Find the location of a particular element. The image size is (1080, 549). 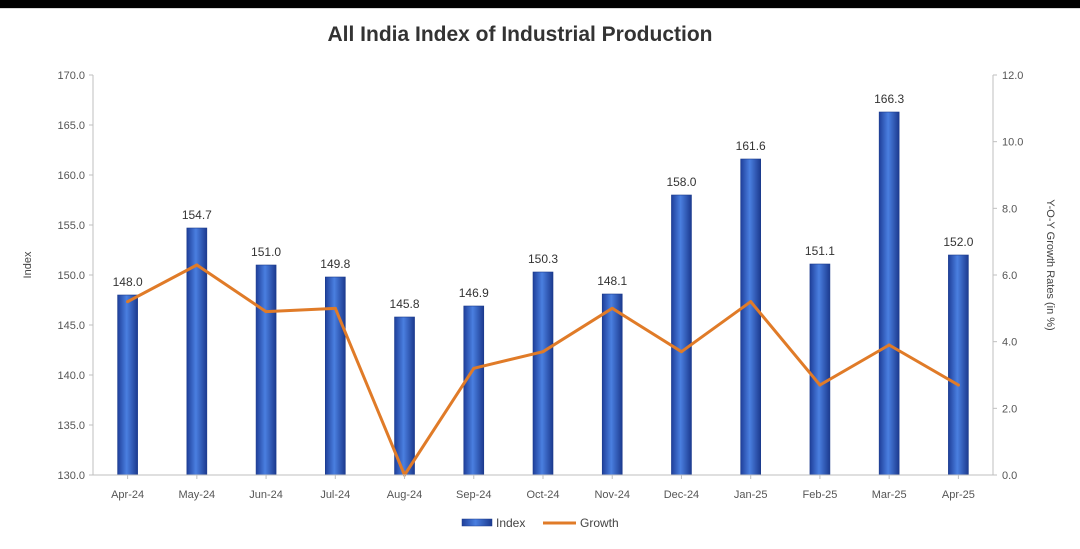

bar-data-label: 166.3 is located at coordinates (889, 99).